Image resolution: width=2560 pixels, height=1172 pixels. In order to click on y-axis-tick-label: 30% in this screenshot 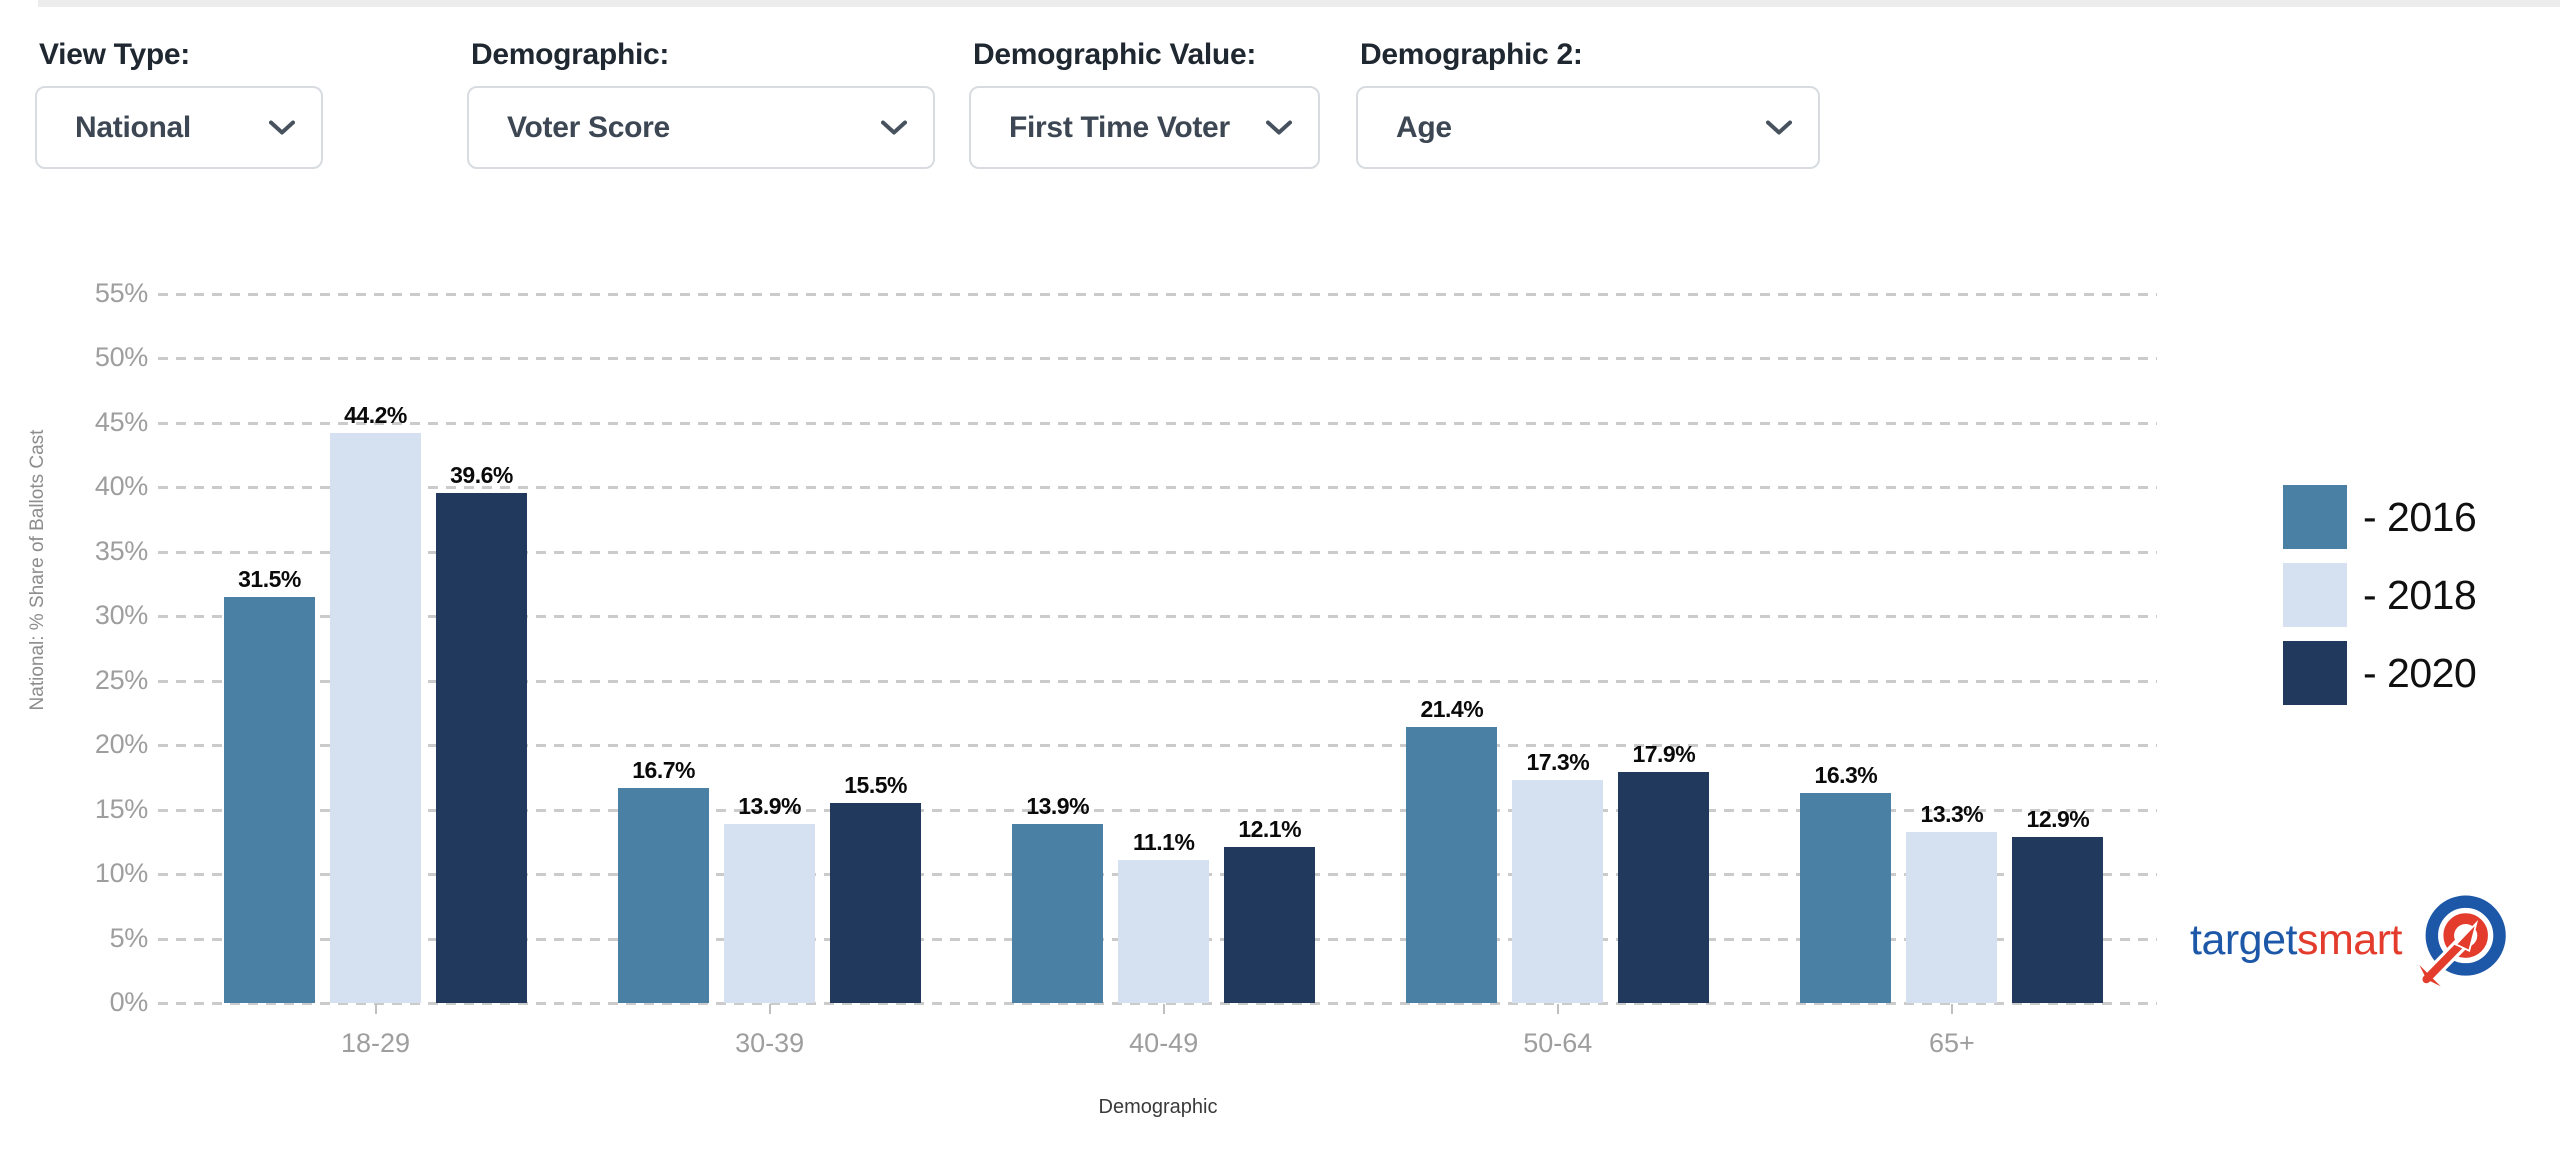, I will do `click(121, 615)`.